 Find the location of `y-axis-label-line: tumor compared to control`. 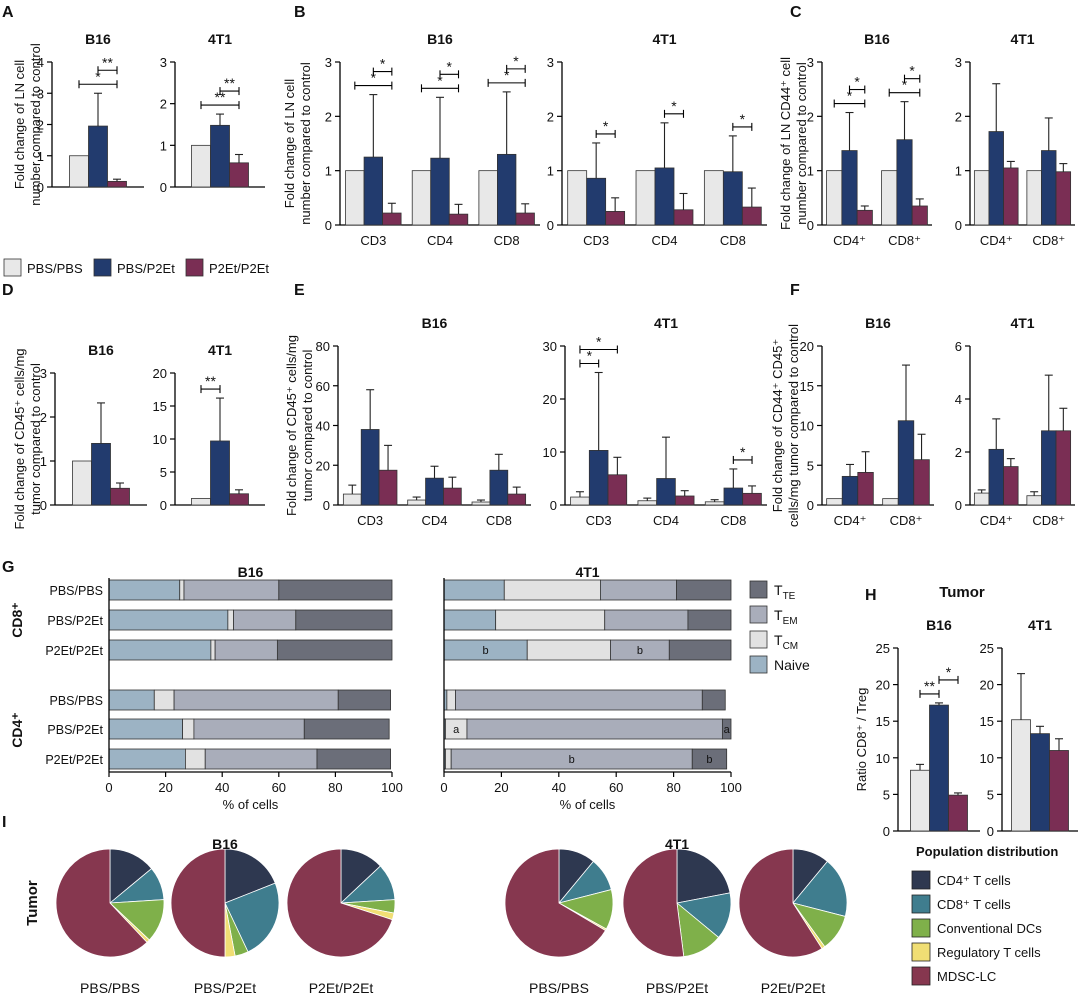

y-axis-label-line: tumor compared to control is located at coordinates (35, 439).